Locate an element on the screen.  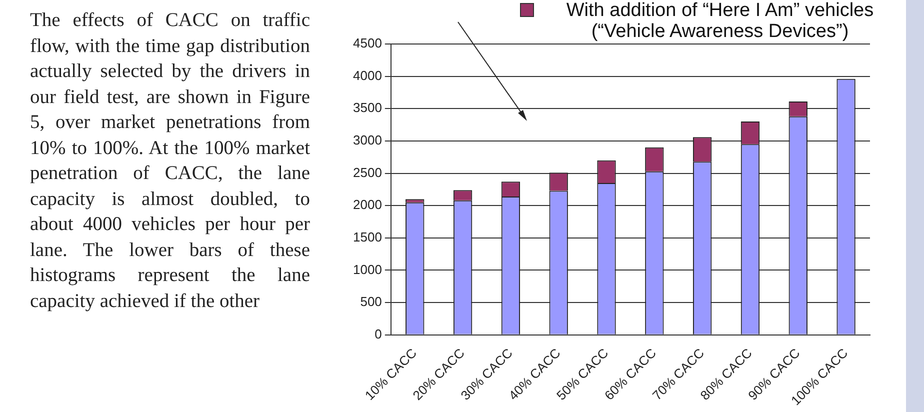
legend-label: With addition of “Here I Am” vehicles (“Vehicle Awareness Devices”) is located at coordinates (720, 21).